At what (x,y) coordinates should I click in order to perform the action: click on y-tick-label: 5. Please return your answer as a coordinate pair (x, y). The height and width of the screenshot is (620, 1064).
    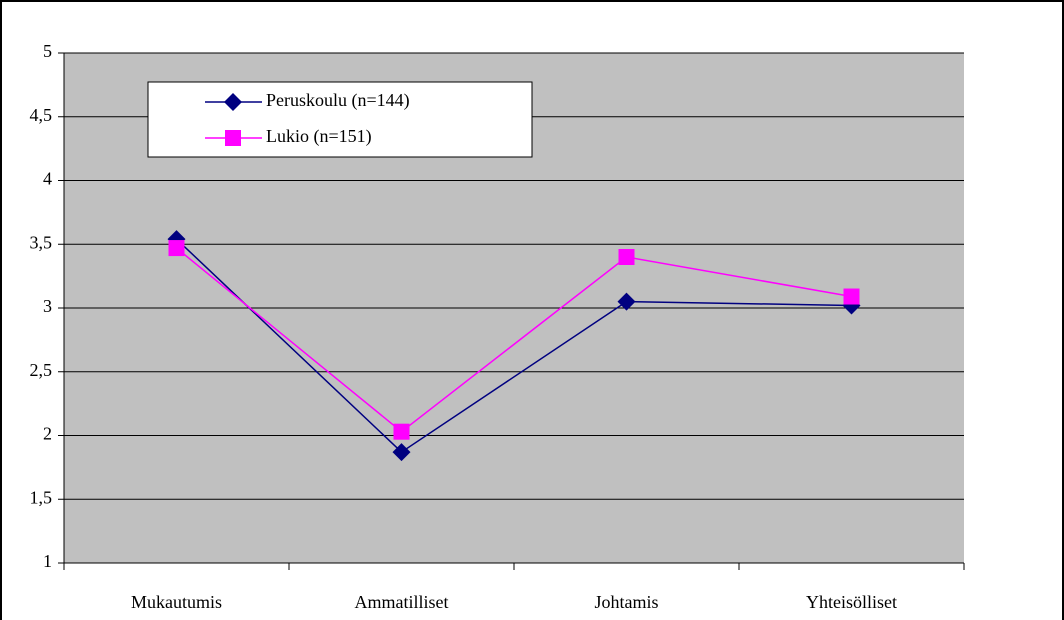
    Looking at the image, I should click on (47, 51).